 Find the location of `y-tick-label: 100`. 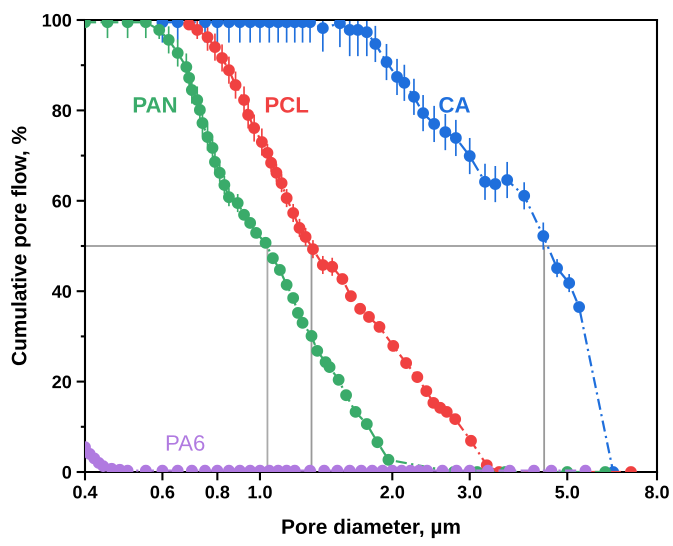

y-tick-label: 100 is located at coordinates (57, 20).